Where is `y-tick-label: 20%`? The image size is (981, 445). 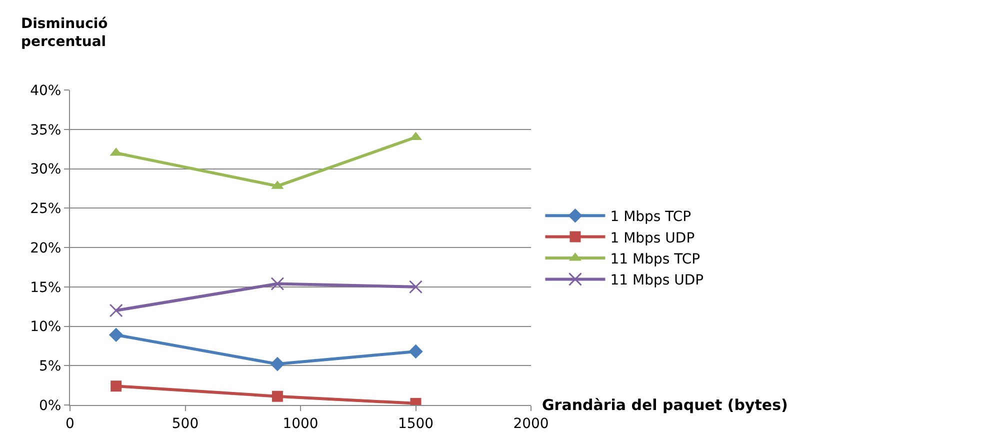 y-tick-label: 20% is located at coordinates (46, 248).